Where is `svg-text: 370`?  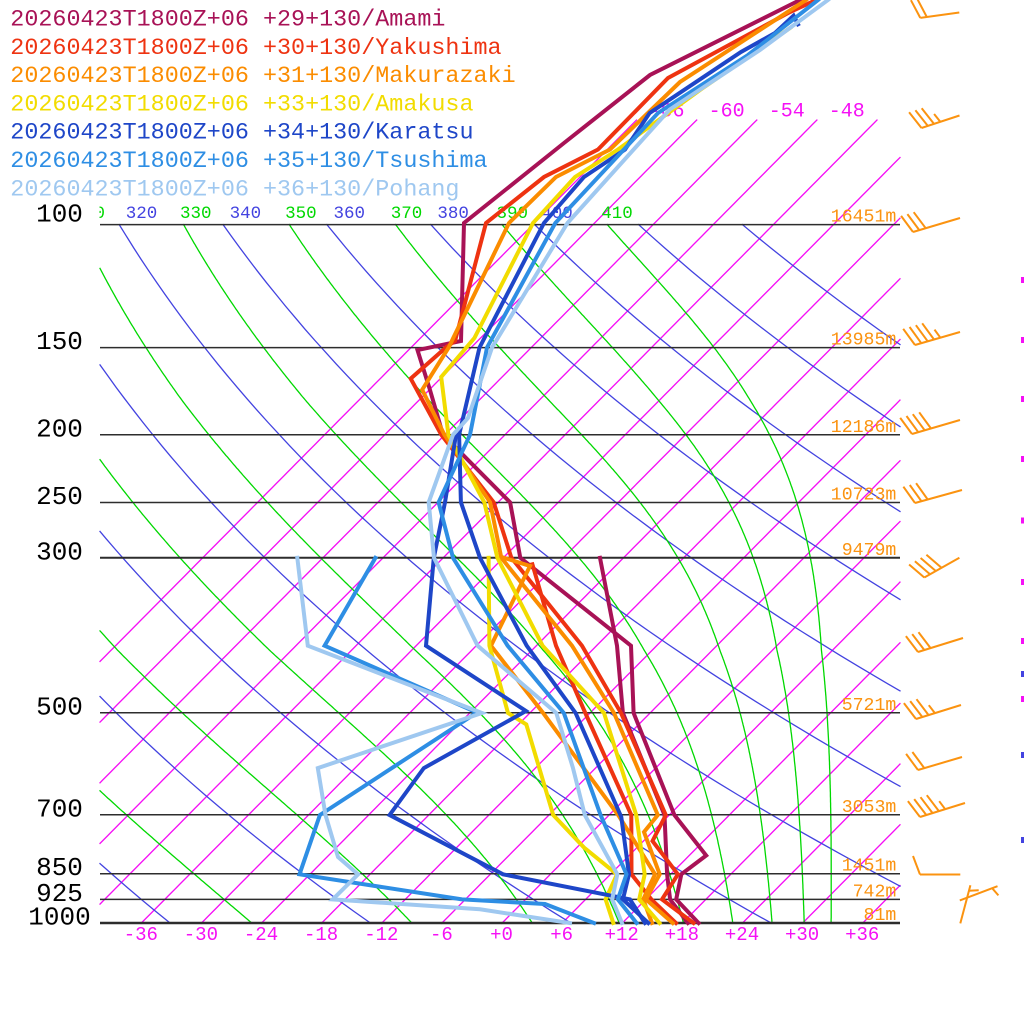
svg-text: 370 is located at coordinates (407, 214).